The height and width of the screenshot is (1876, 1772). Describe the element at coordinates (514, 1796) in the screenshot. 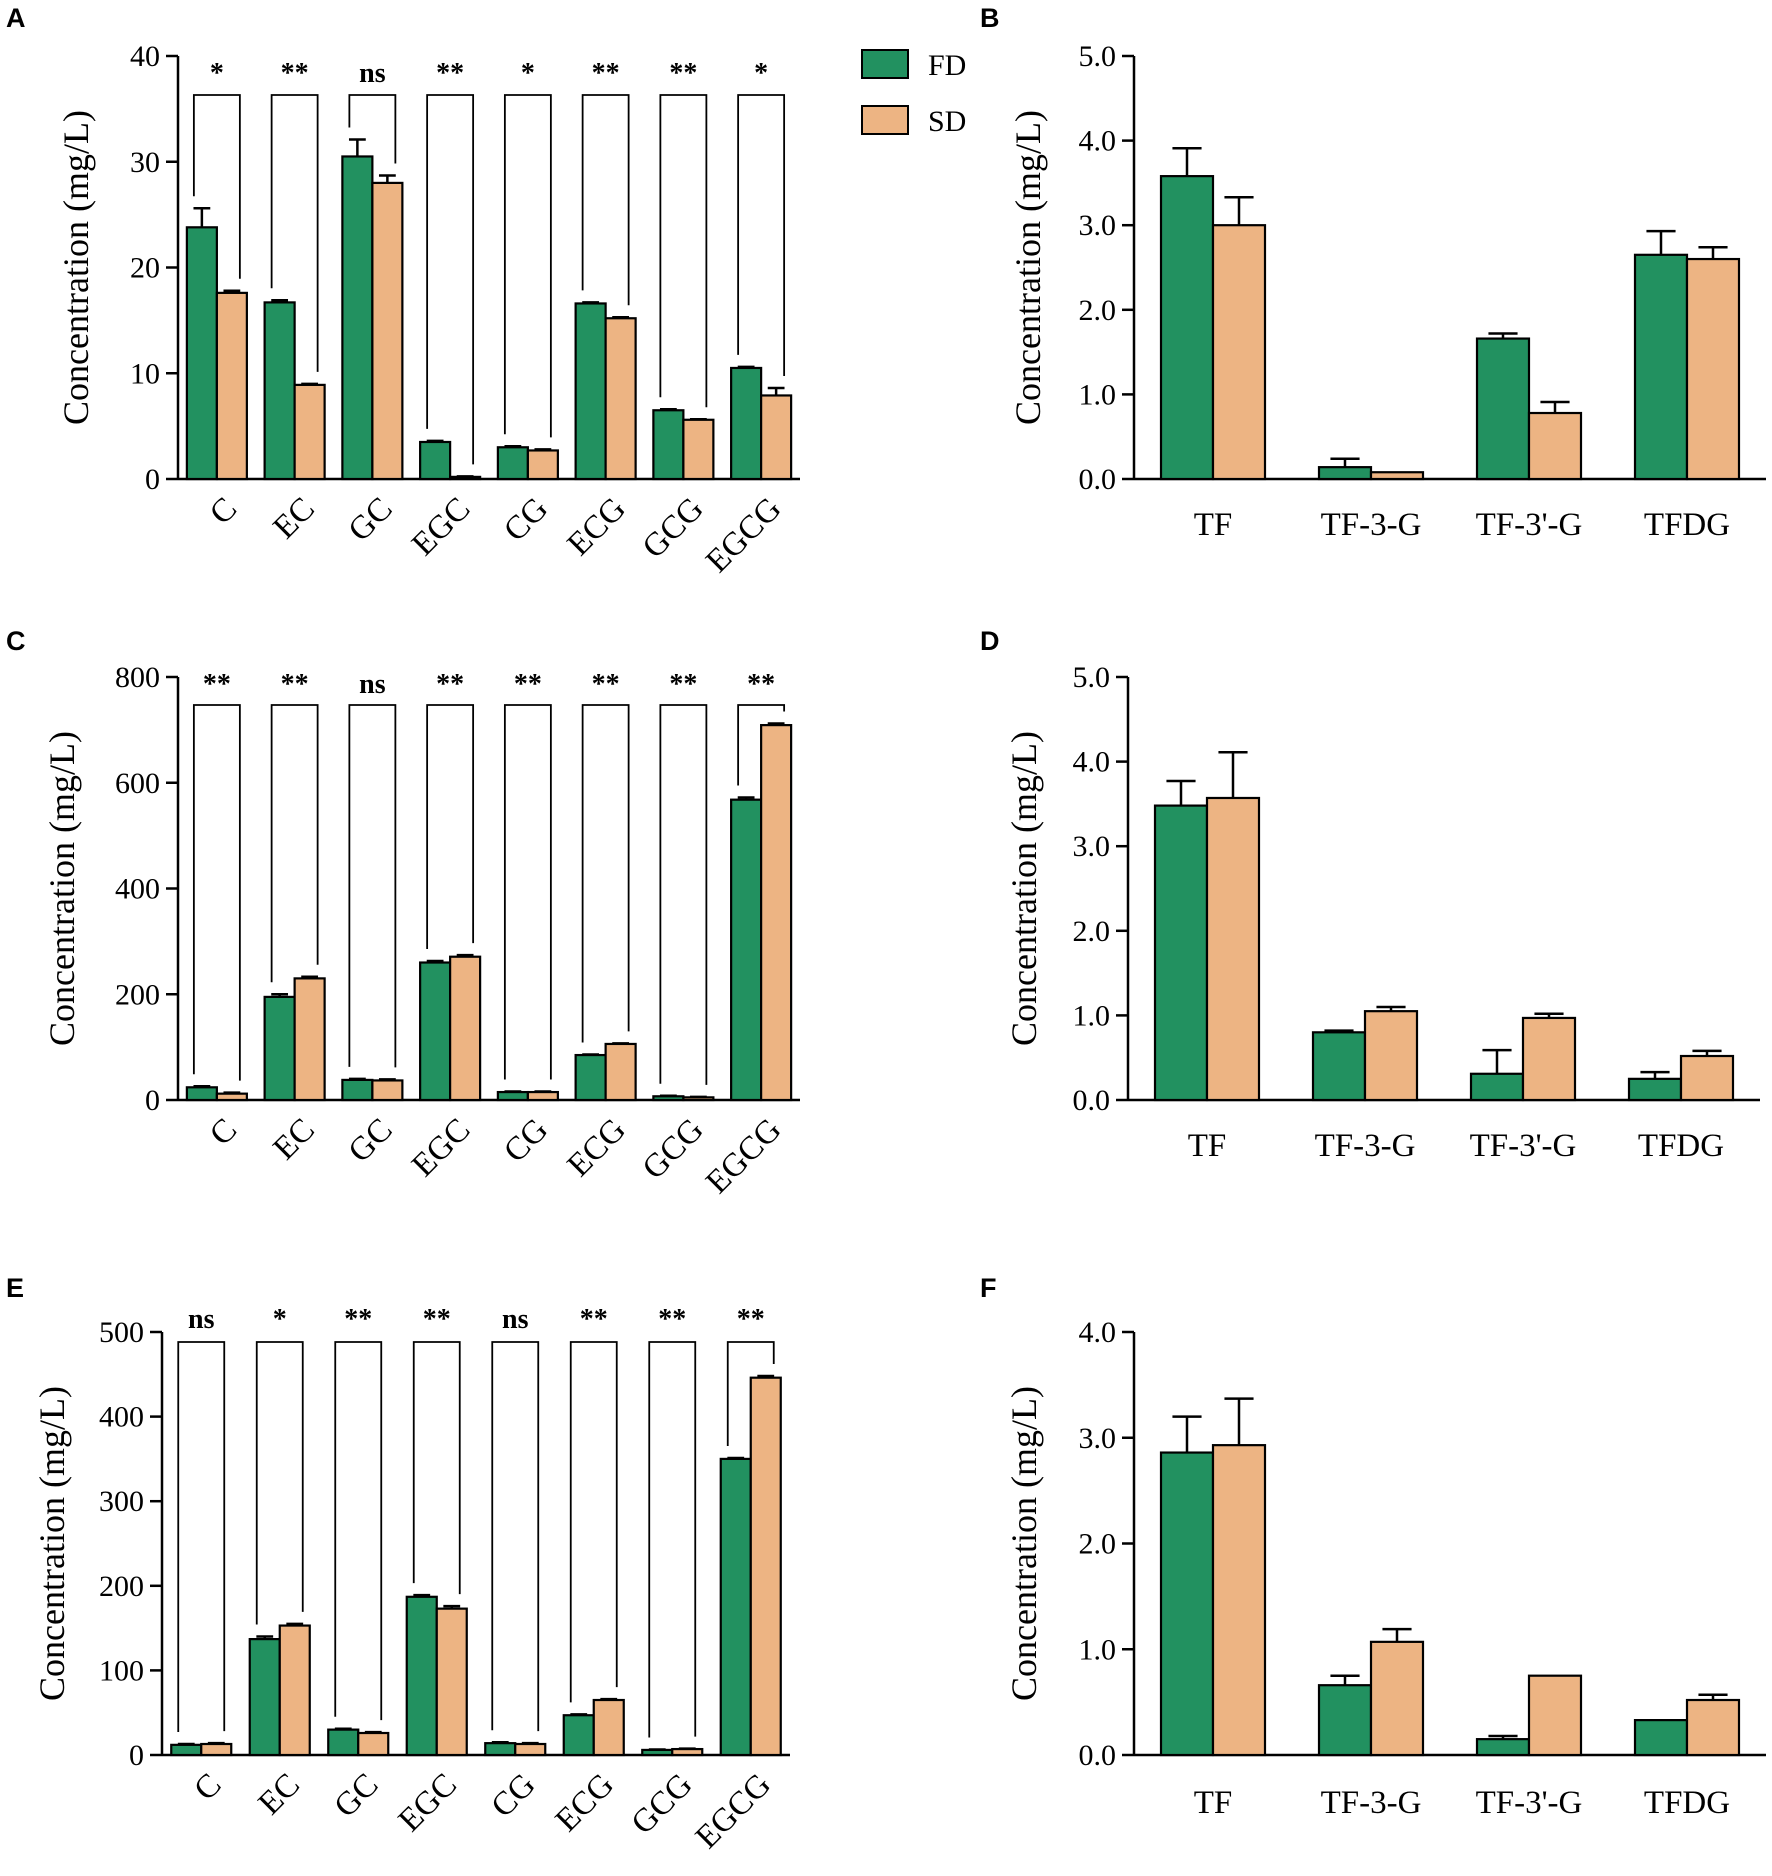

I see `category-label: CG` at that location.